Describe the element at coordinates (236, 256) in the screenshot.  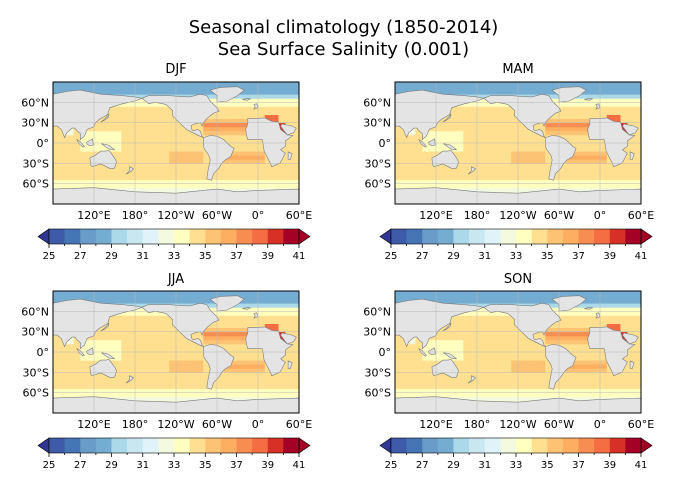
I see `colorbar-tick-label: 37` at that location.